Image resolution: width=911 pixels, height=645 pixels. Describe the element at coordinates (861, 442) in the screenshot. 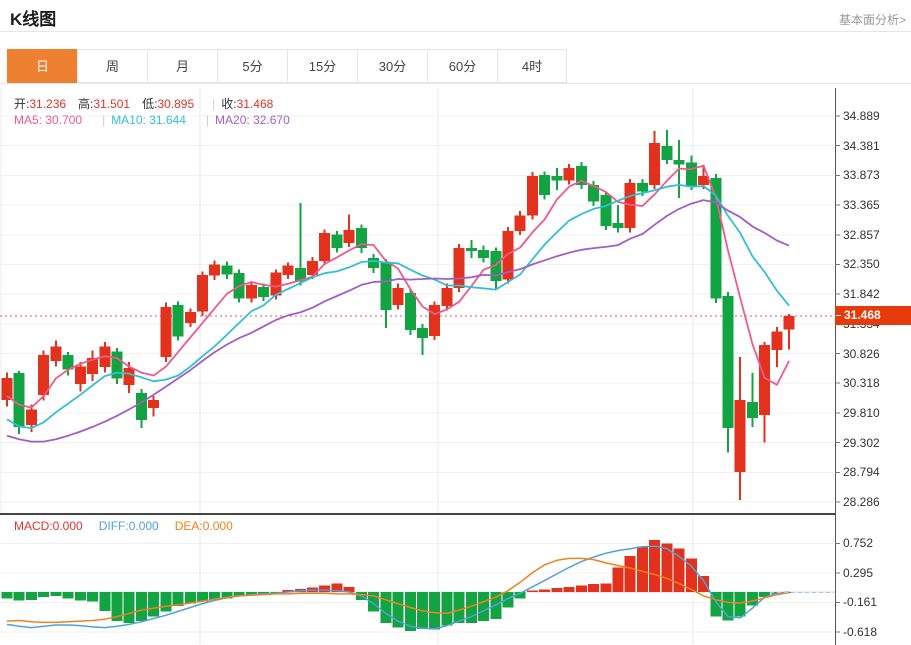

I see `price-axis-label: 29.302` at that location.